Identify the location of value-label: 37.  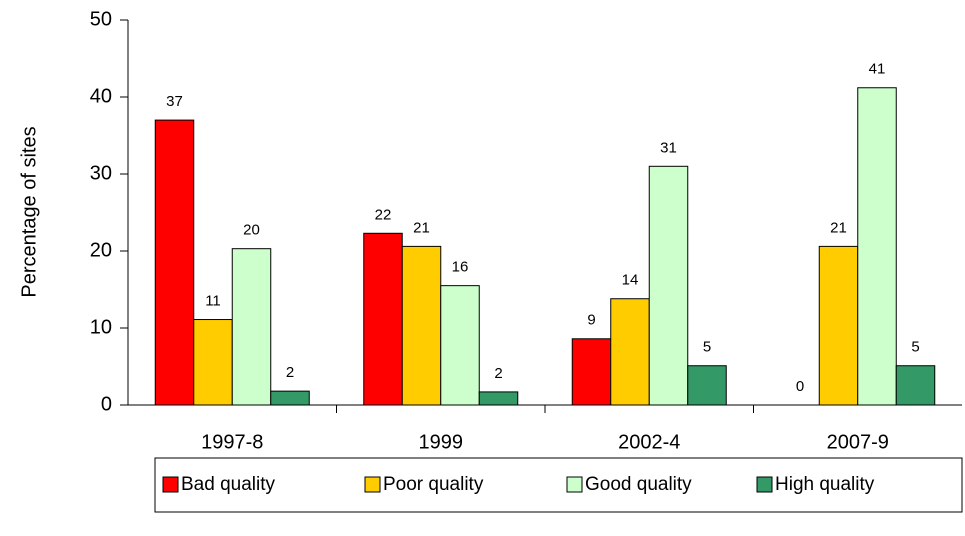
(174, 101).